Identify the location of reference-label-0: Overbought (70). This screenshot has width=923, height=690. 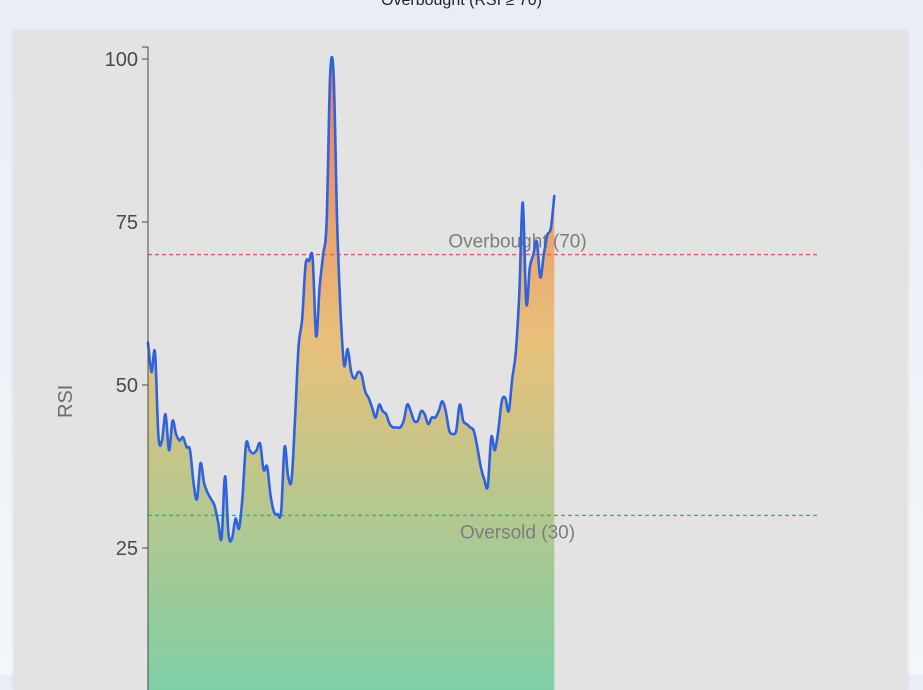
(517, 242).